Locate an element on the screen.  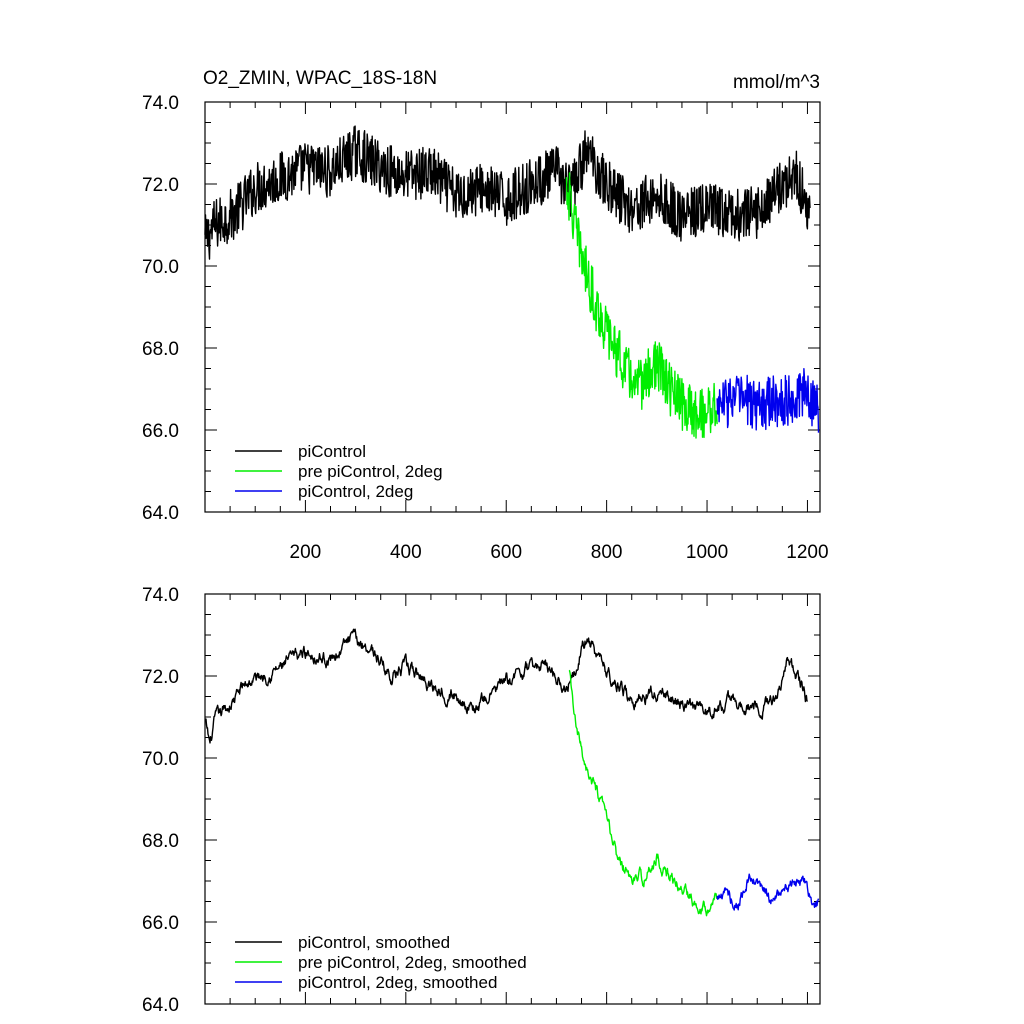
series-line-picontrol-smoothed is located at coordinates (506, 686).